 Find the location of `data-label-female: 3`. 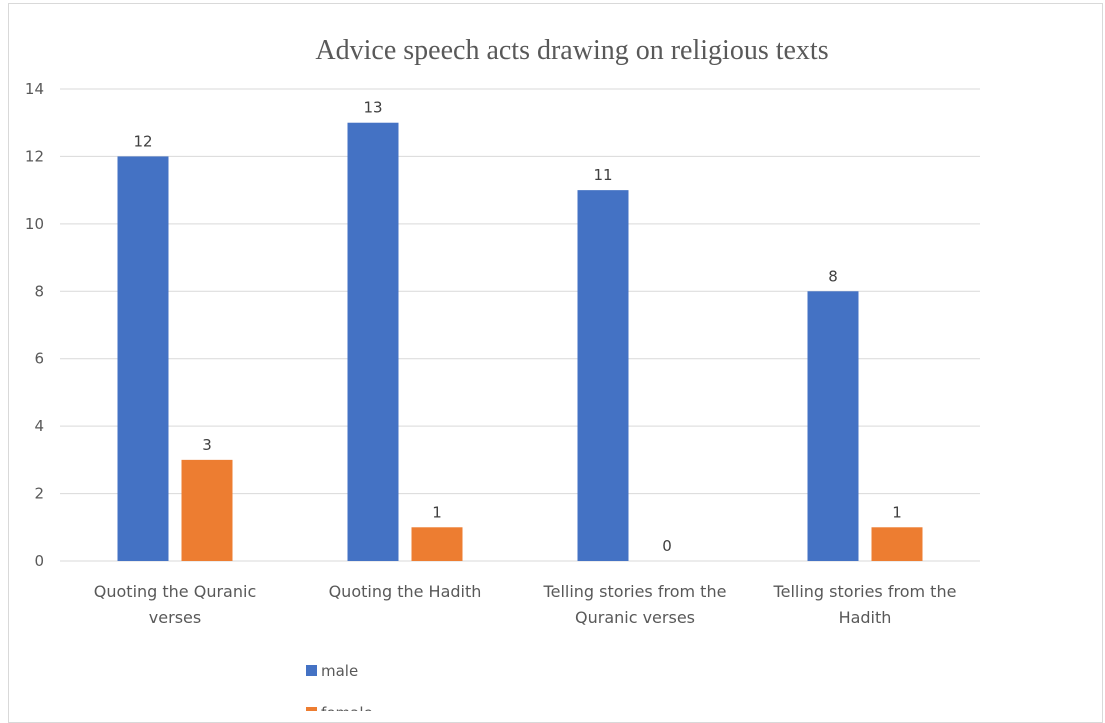

data-label-female: 3 is located at coordinates (207, 445).